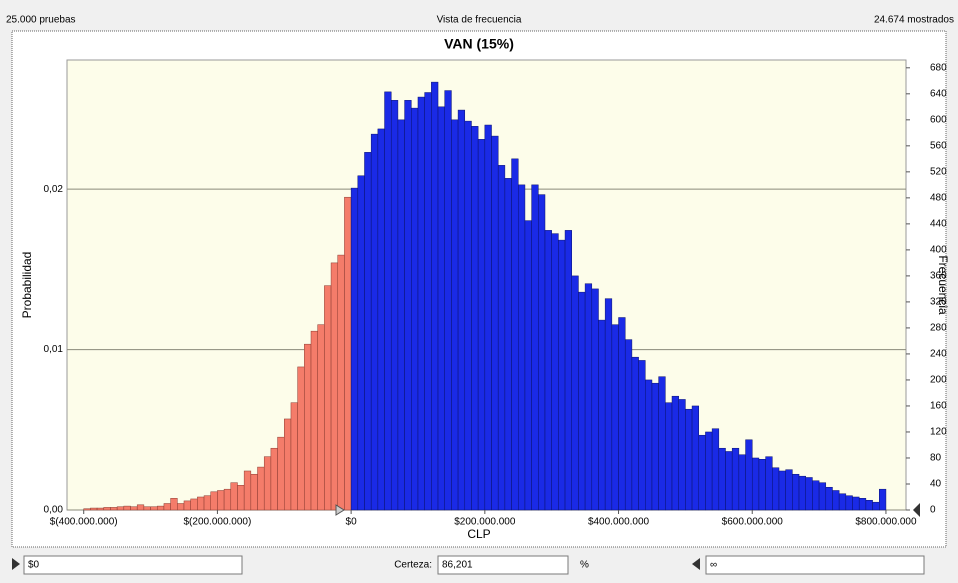 The image size is (958, 583). Describe the element at coordinates (696, 564) in the screenshot. I see `upper-arrow` at that location.